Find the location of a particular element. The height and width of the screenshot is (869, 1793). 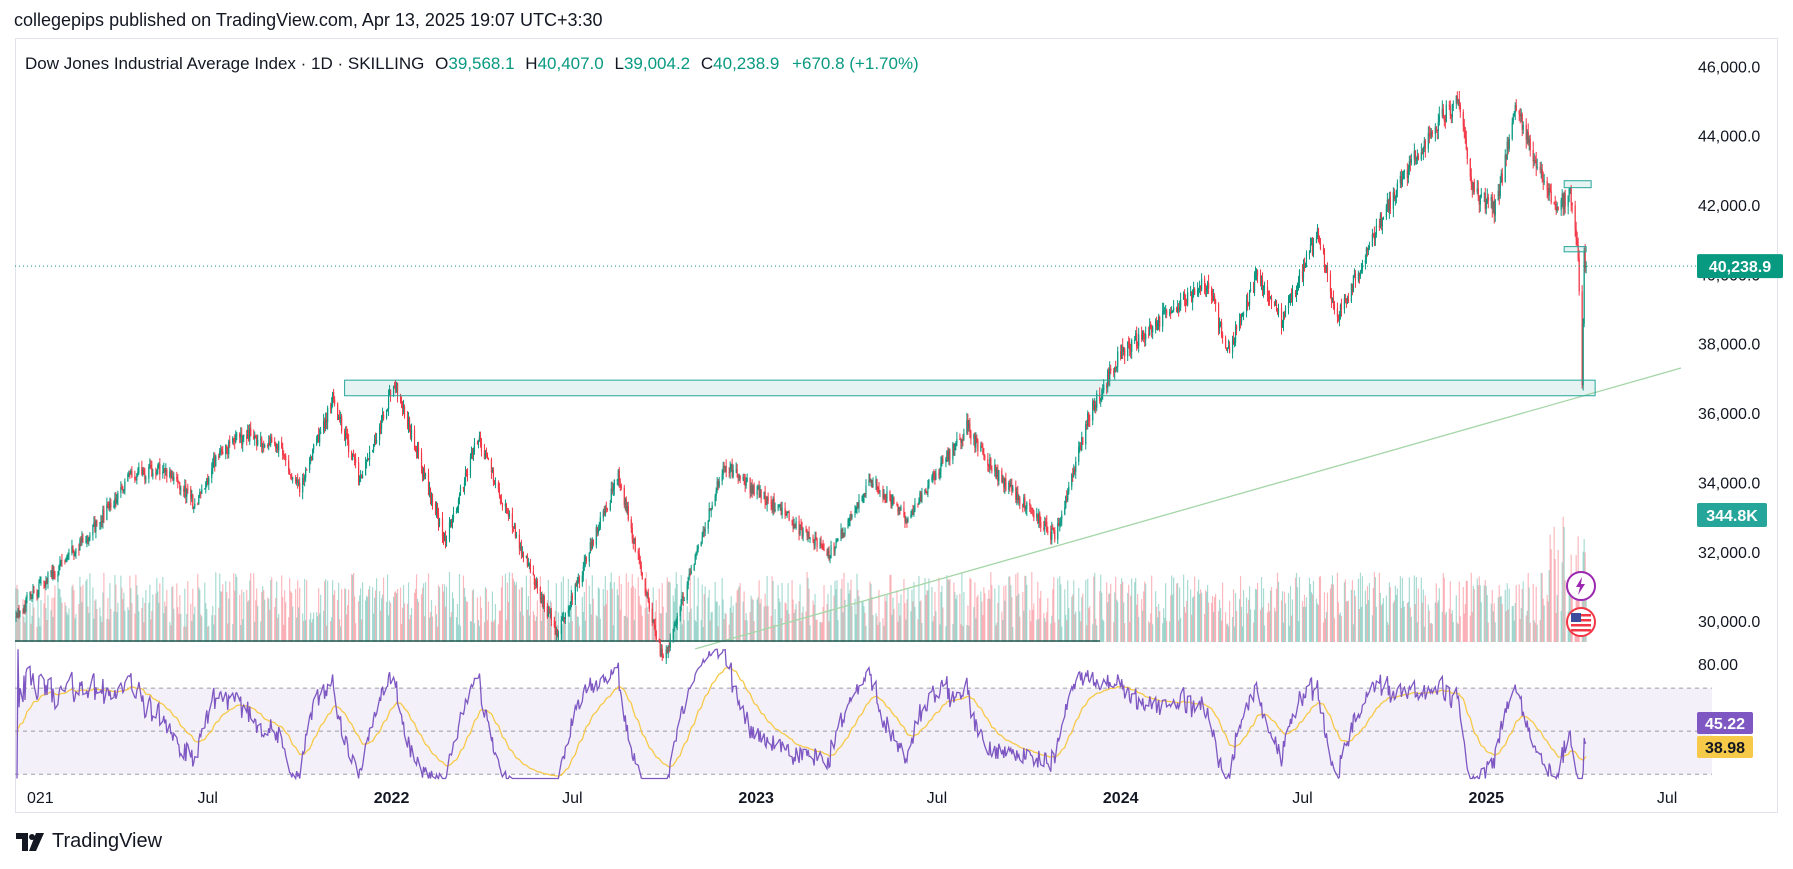

x-tick-label: Jul is located at coordinates (937, 798).